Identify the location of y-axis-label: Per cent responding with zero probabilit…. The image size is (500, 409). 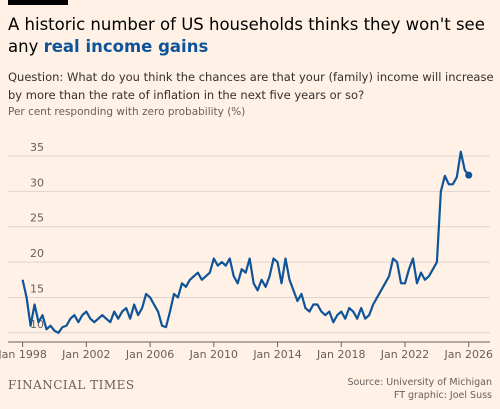
(127, 112).